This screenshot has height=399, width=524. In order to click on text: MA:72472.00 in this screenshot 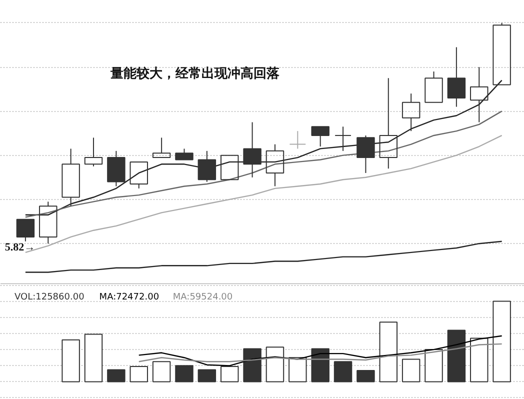, I will do `click(129, 297)`.